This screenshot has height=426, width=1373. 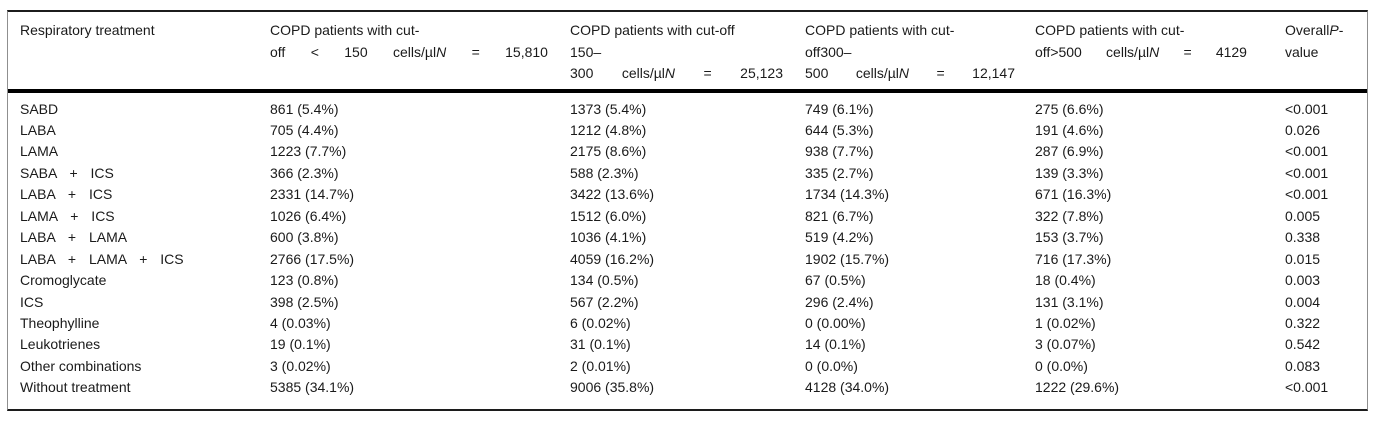 I want to click on header-line: 300 cells/µlN = 25,123, so click(x=687, y=74).